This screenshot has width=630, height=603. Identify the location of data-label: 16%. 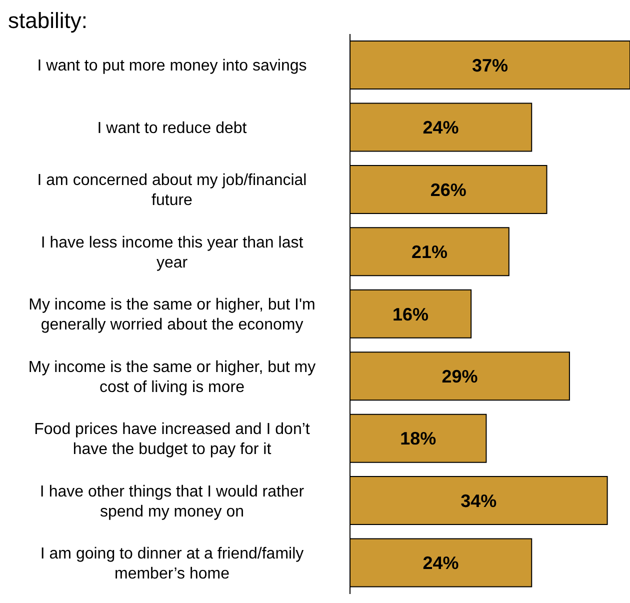
(410, 314).